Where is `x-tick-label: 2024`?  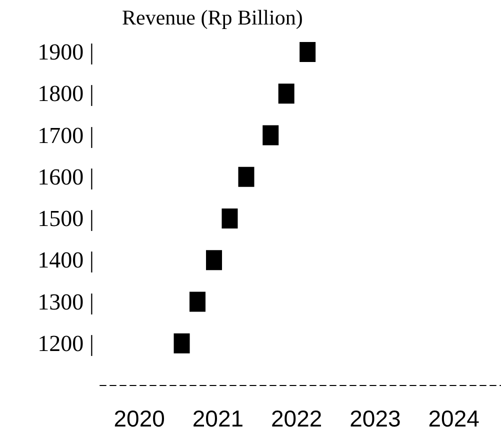
x-tick-label: 2024 is located at coordinates (454, 419).